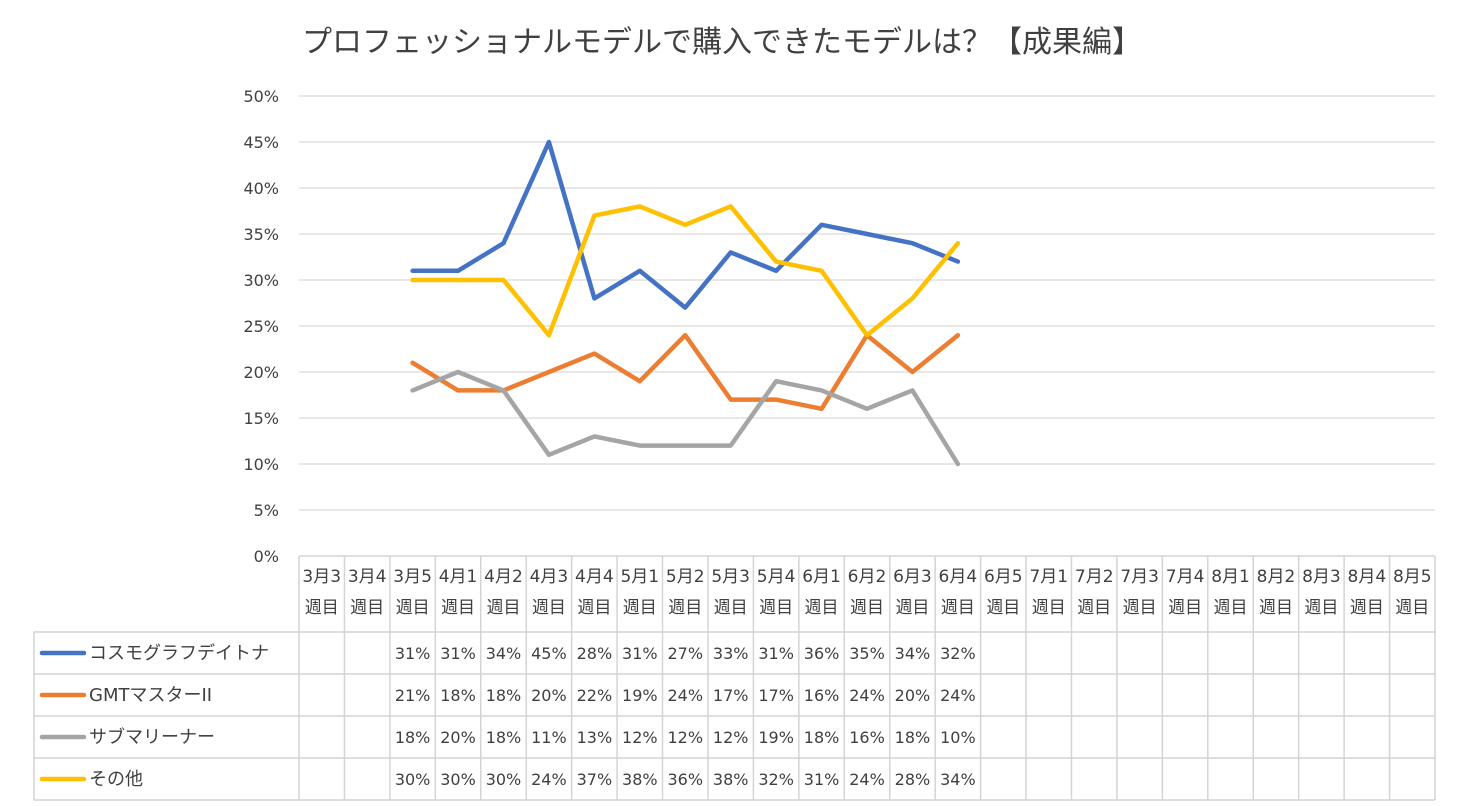  I want to click on chart-title: プロフェッショナルモデルで購入できたモデルは？【成果編】, so click(722, 42).